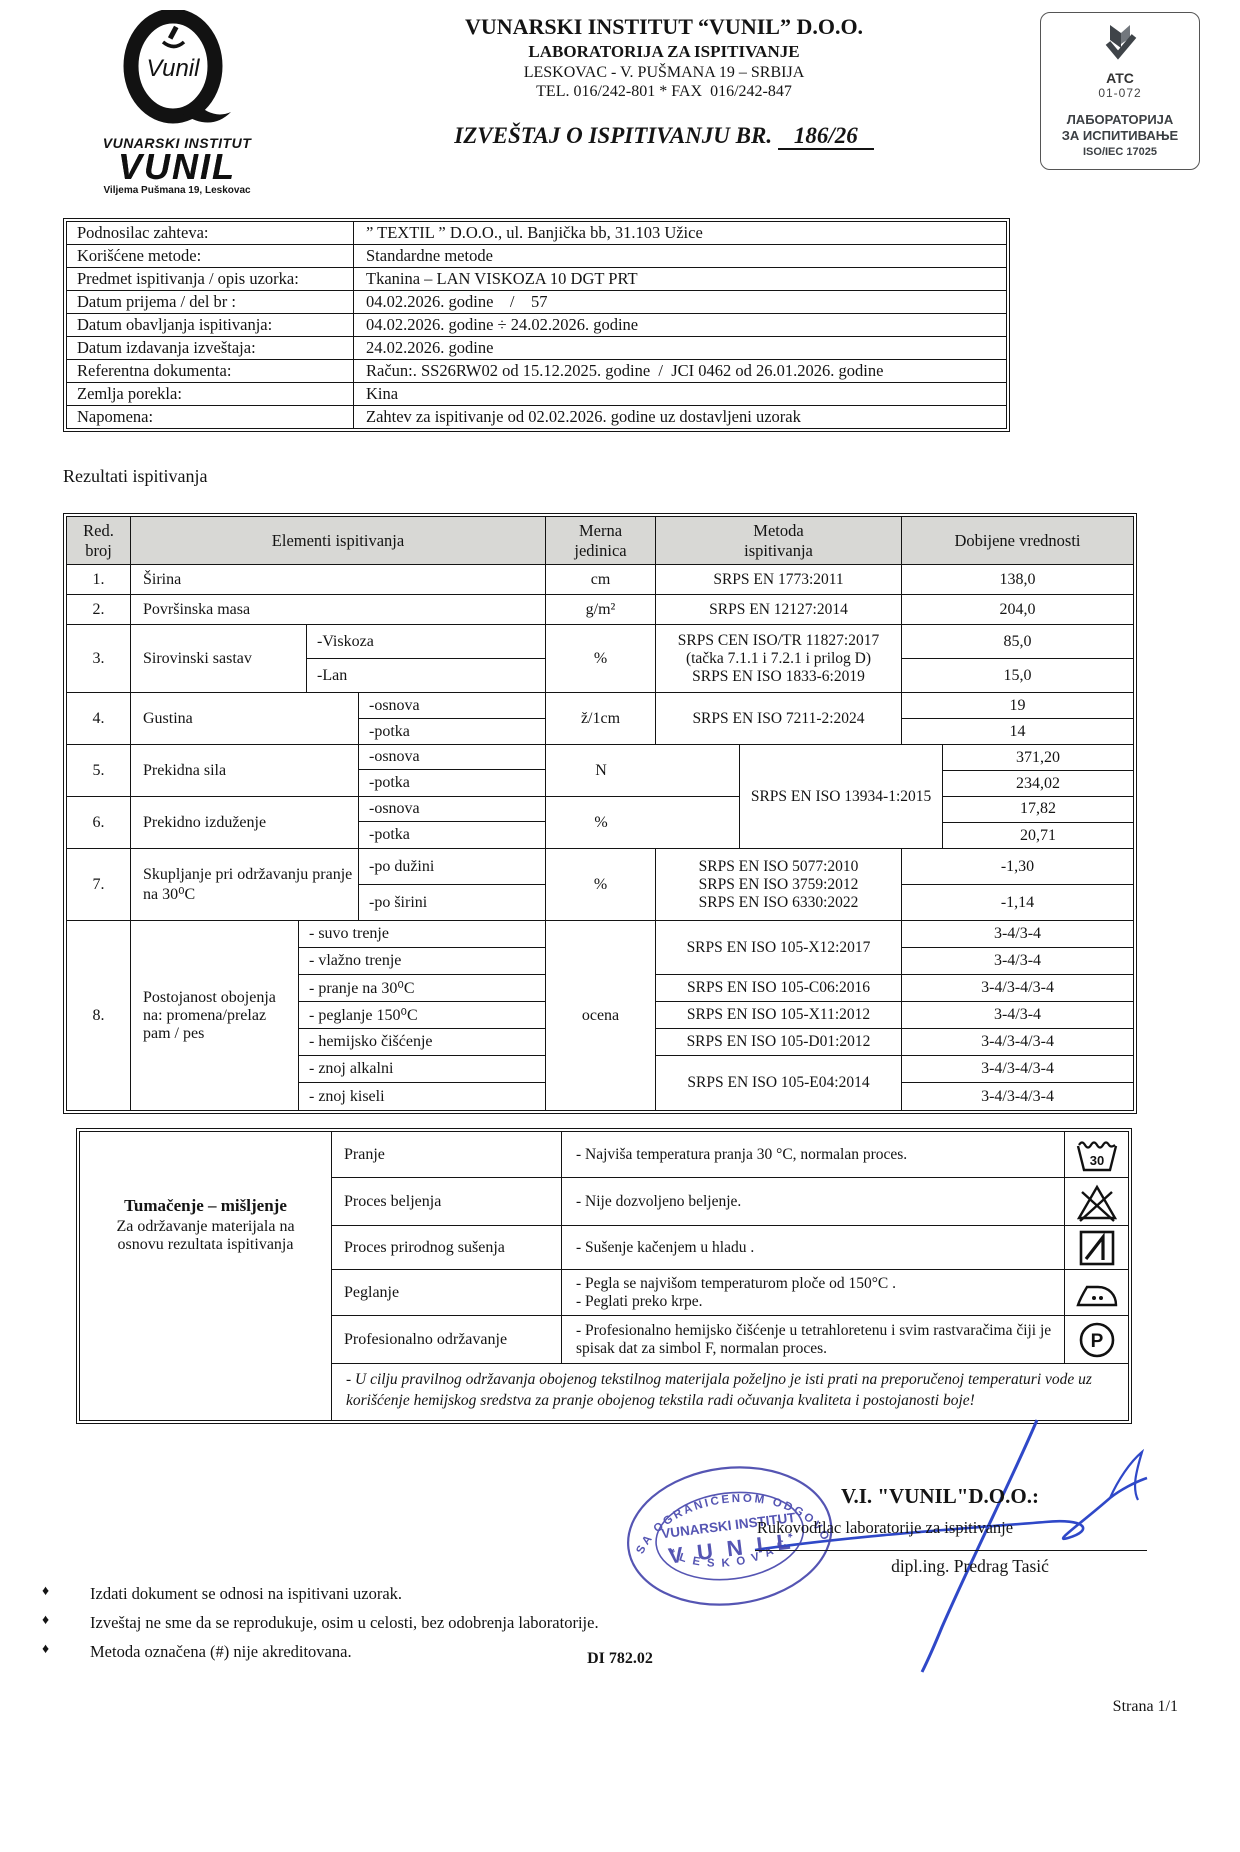 The width and height of the screenshot is (1240, 1852). Describe the element at coordinates (778, 989) in the screenshot. I see `method-cell: SRPS EN ISO 105-C06:2016` at that location.